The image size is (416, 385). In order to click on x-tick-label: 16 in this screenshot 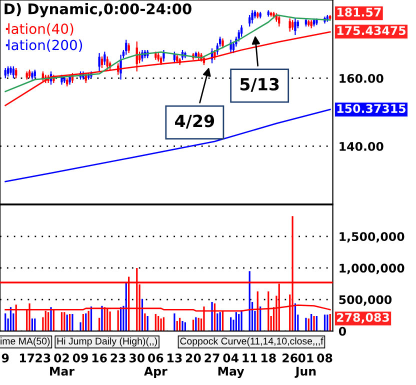, I will do `click(99, 358)`.